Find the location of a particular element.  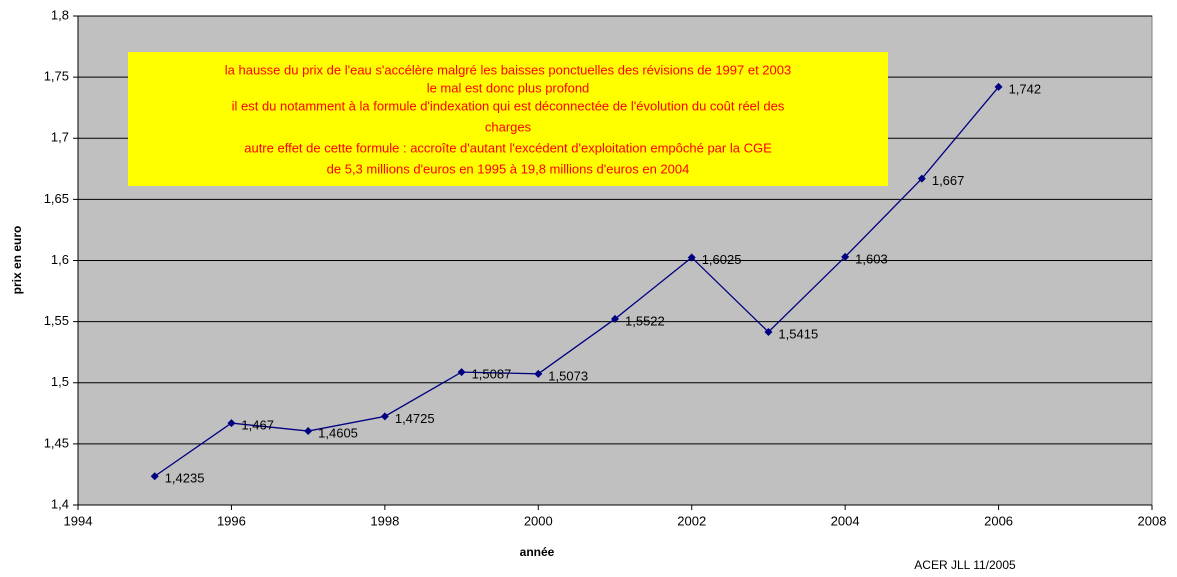

data-label: 1,5522 is located at coordinates (645, 320).